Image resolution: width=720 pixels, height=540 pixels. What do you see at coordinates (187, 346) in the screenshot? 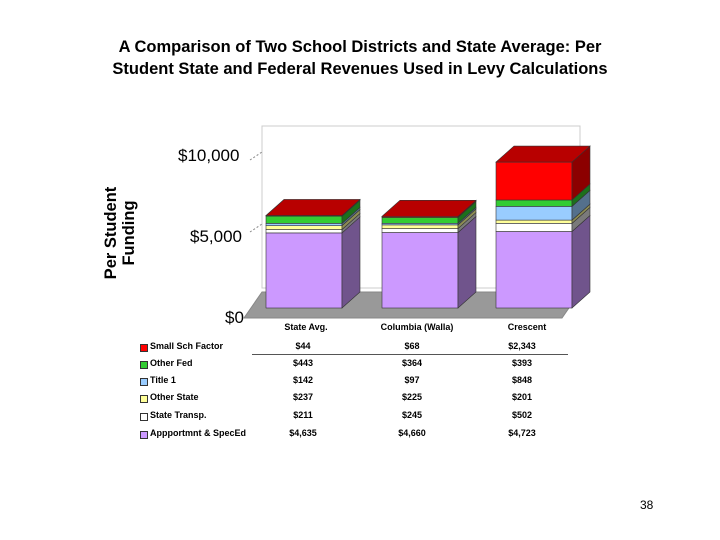
I see `legend-label: Small Sch Factor` at bounding box center [187, 346].